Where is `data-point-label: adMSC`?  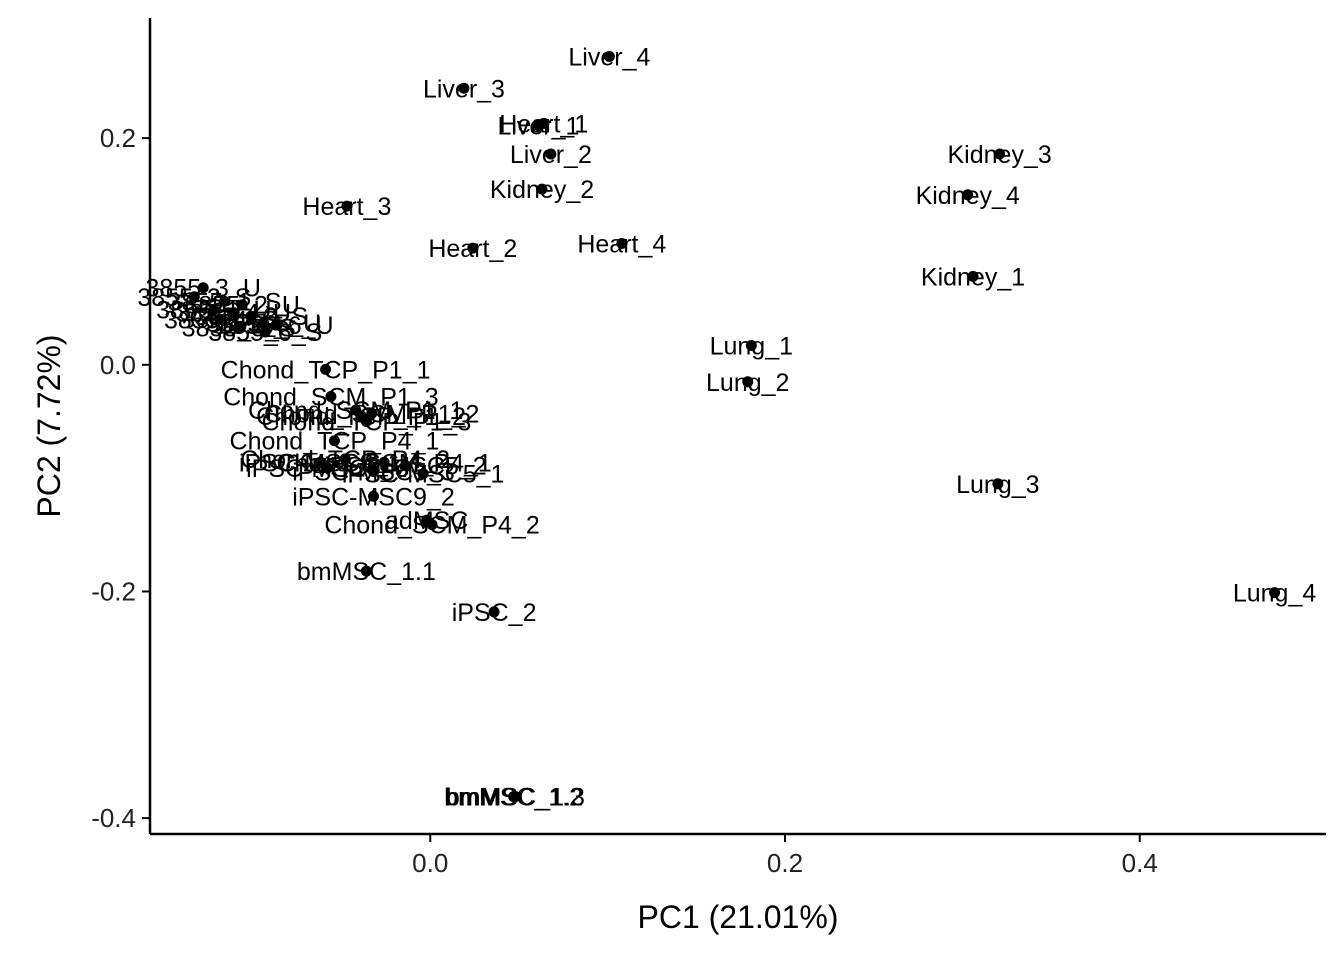
data-point-label: adMSC is located at coordinates (426, 521).